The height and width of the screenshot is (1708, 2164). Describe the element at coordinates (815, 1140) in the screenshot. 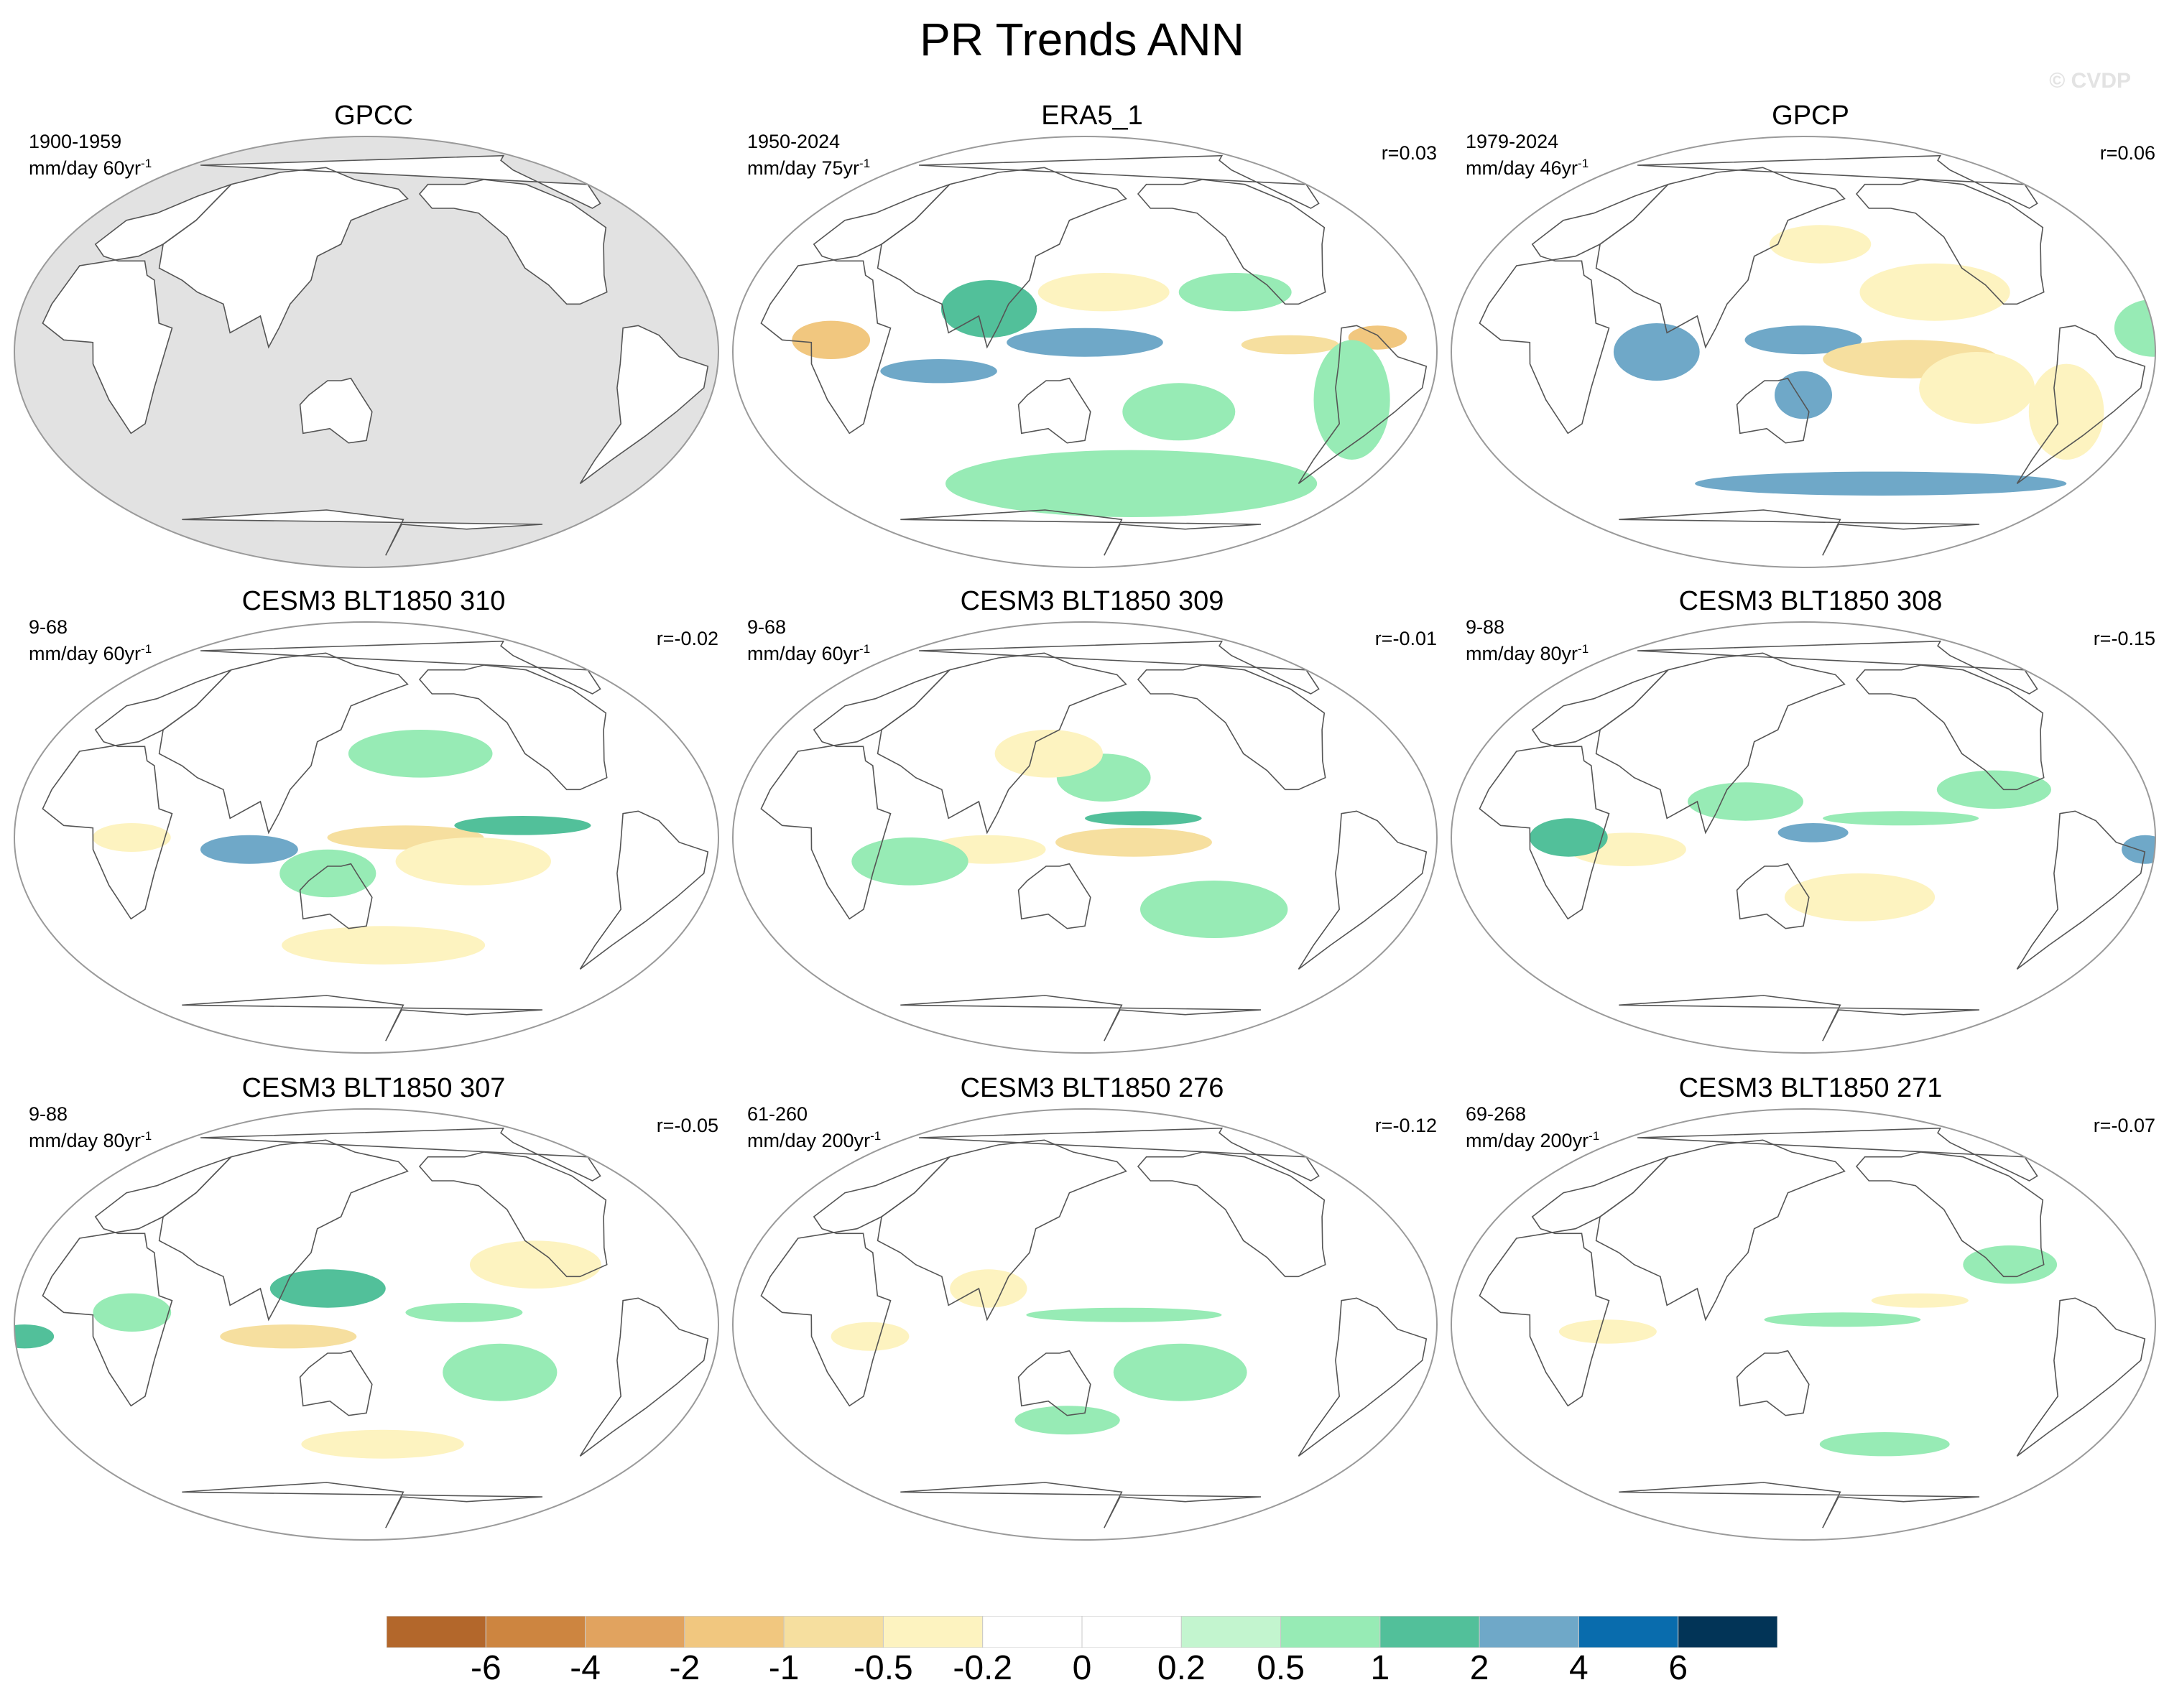

I see `panel-units: mm/day 200yr-1` at that location.